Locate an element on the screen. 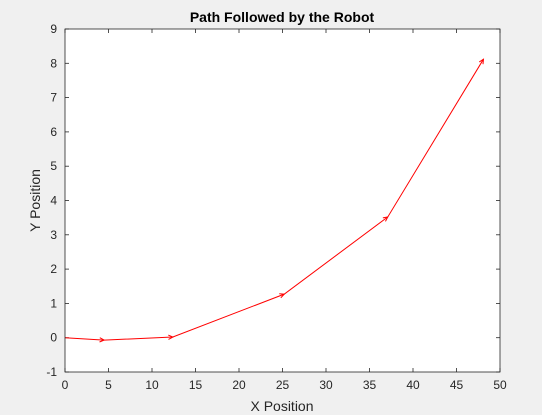 This screenshot has height=415, width=542. y-tick-label: 0 is located at coordinates (53, 338).